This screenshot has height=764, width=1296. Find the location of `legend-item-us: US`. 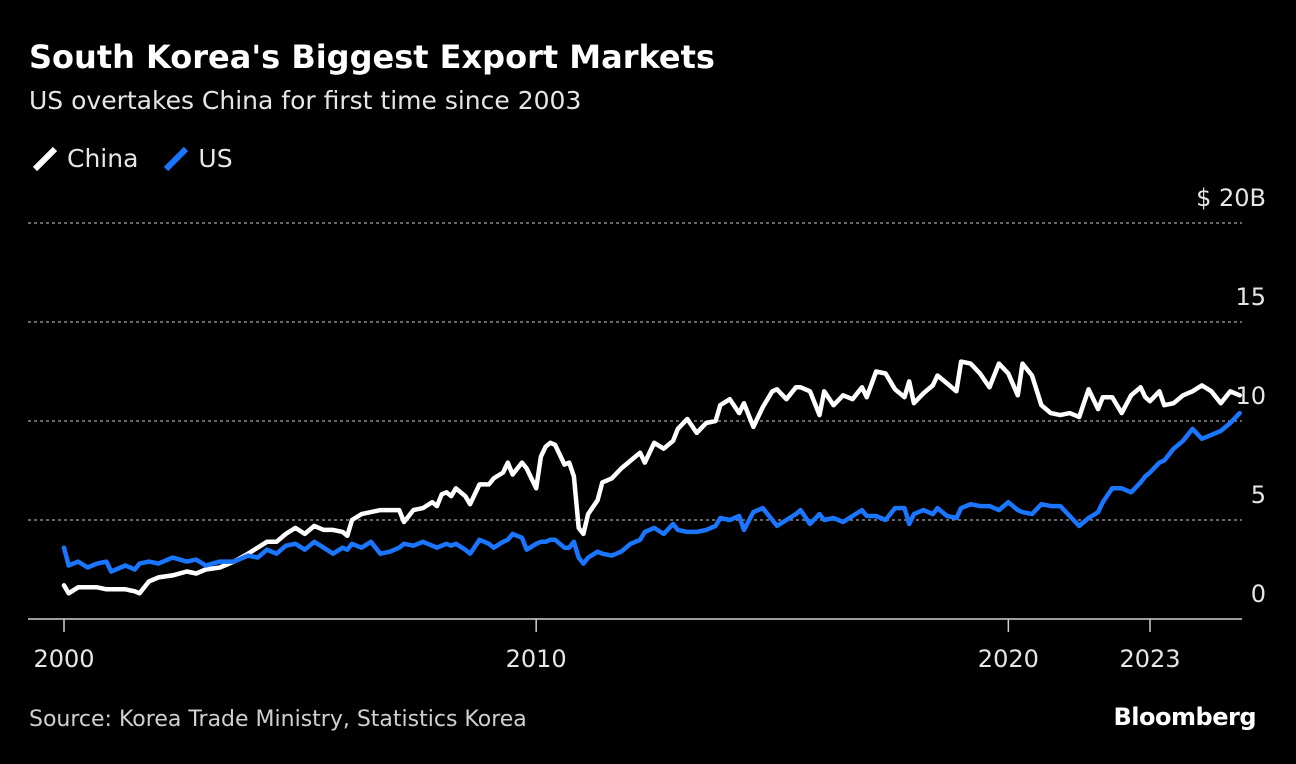

legend-item-us: US is located at coordinates (196, 158).